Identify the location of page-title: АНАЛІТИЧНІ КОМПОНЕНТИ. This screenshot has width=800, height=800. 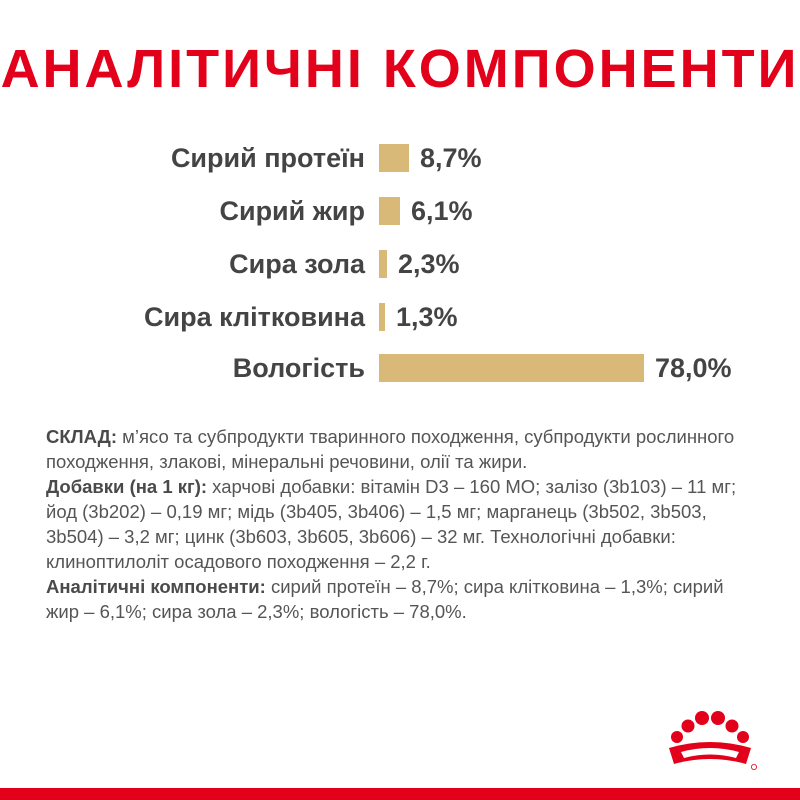
(400, 69).